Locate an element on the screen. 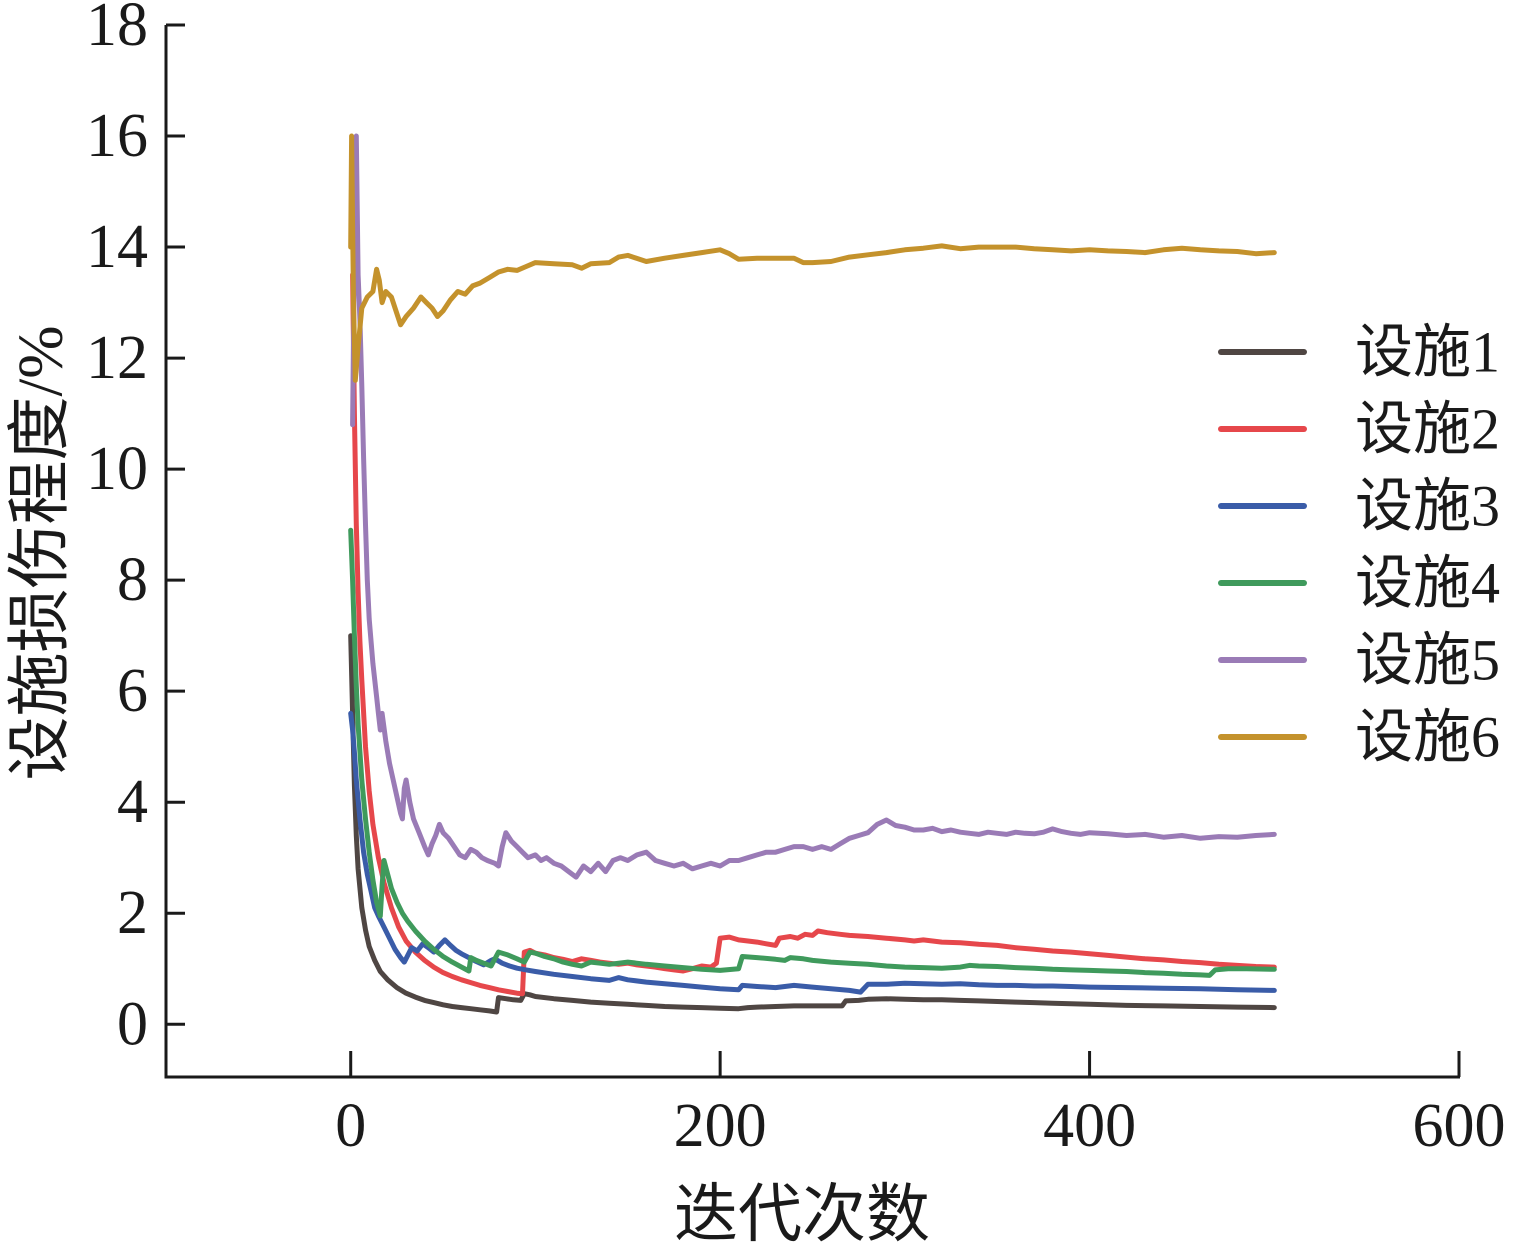 The image size is (1516, 1249). legend-item-4: 设施4 is located at coordinates (1359, 583).